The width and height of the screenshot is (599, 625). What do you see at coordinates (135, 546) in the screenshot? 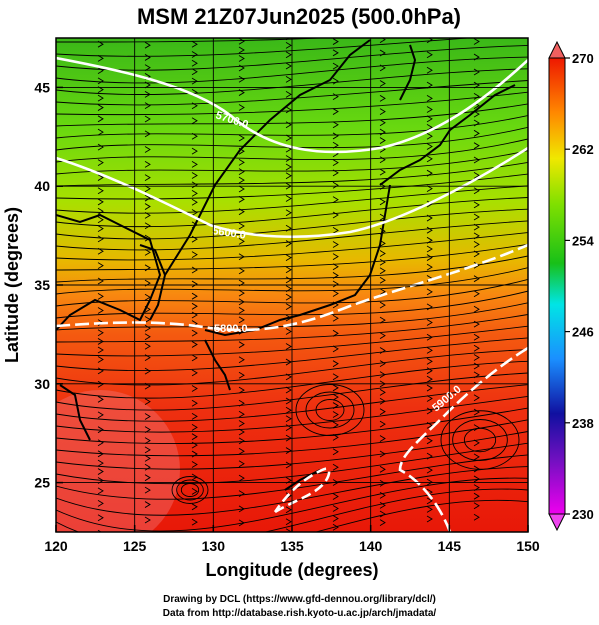
I see `x-tick-label: 125` at bounding box center [135, 546].